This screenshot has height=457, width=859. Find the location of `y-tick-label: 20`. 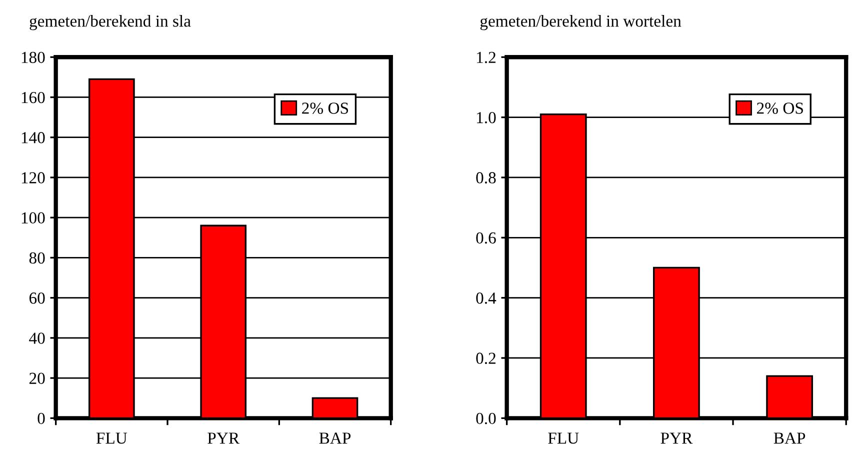

y-tick-label: 20 is located at coordinates (37, 378).